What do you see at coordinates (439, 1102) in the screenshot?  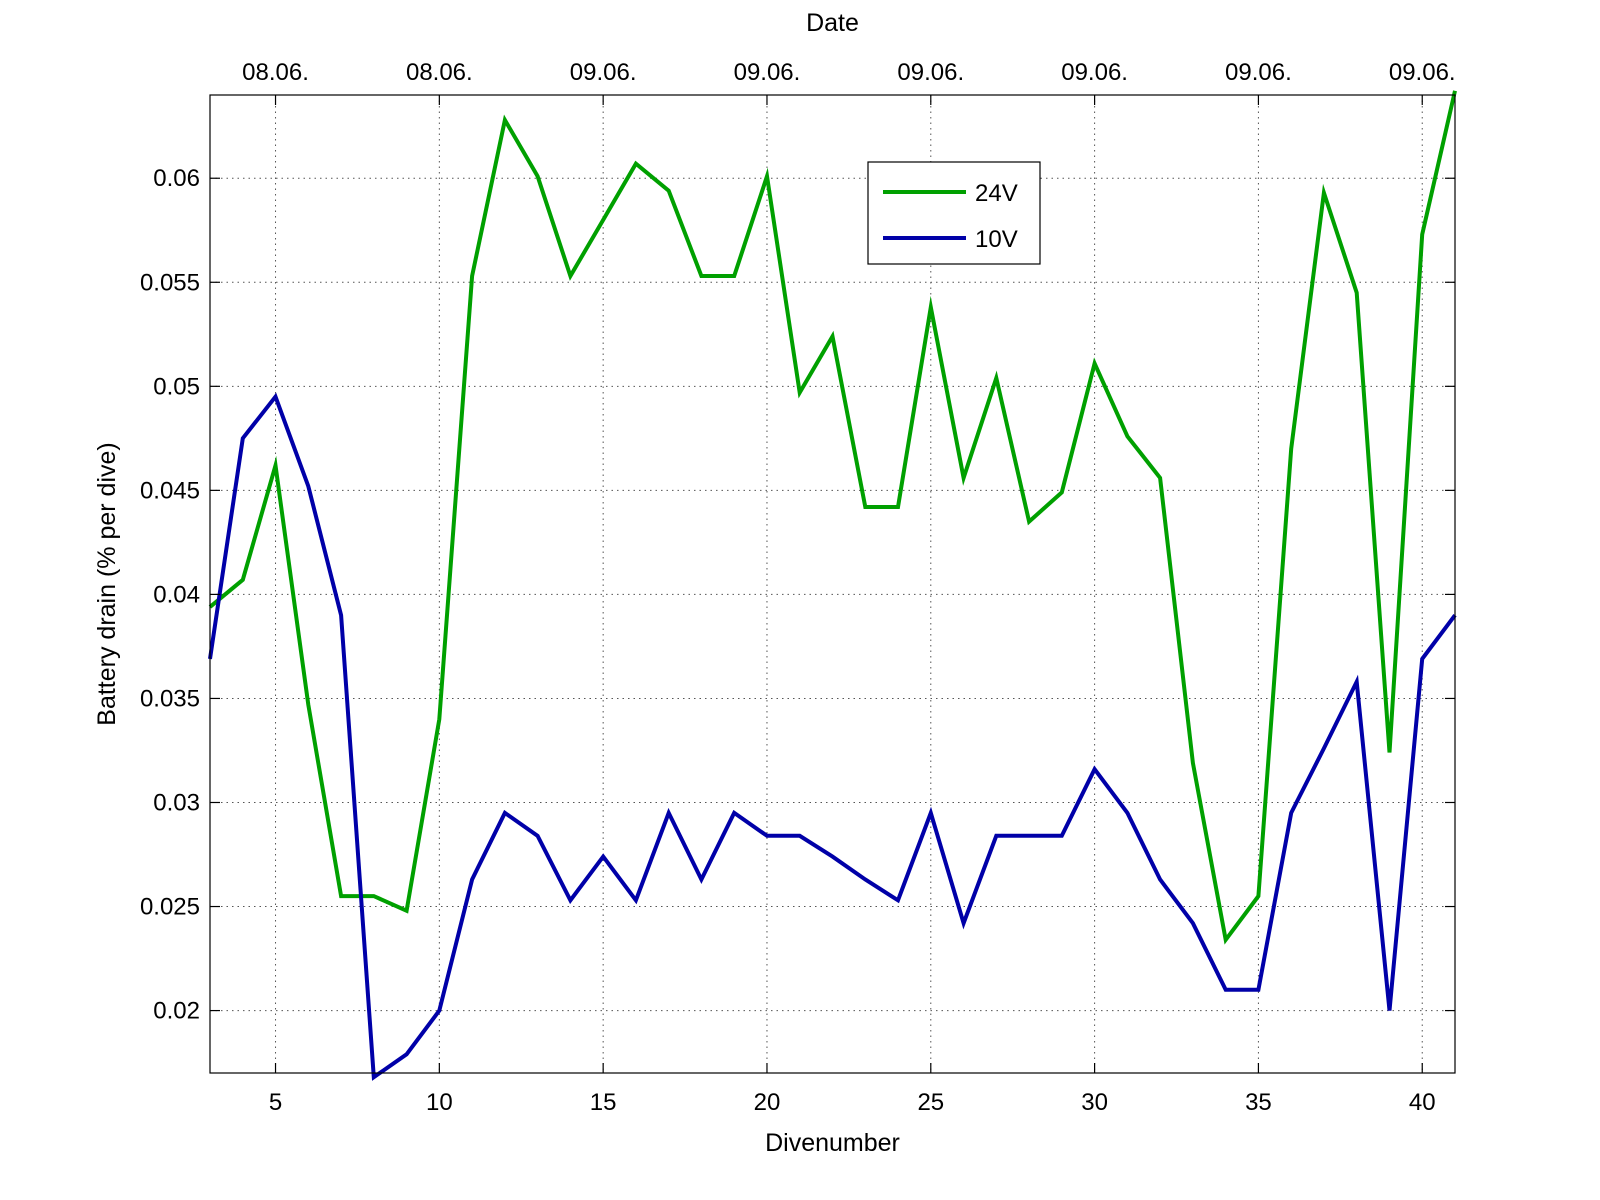 I see `x-tick-label: 10` at bounding box center [439, 1102].